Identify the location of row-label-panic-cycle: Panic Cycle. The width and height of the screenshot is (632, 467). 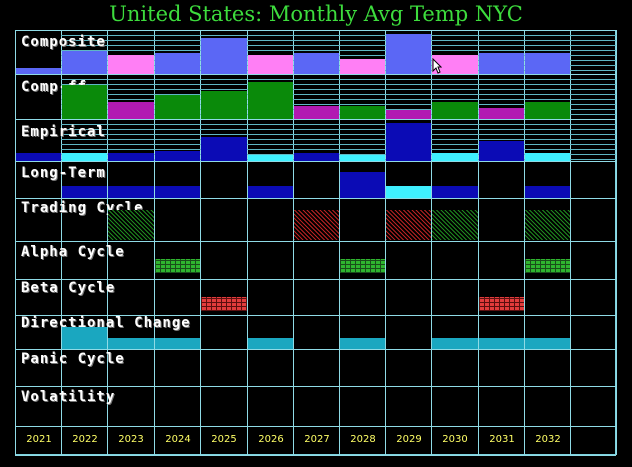
(73, 359).